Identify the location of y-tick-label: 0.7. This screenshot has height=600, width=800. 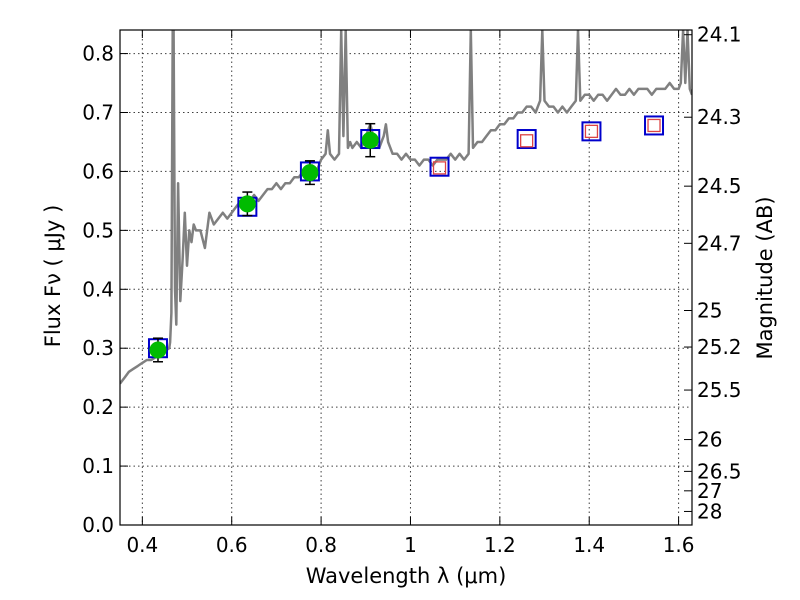
(98, 113).